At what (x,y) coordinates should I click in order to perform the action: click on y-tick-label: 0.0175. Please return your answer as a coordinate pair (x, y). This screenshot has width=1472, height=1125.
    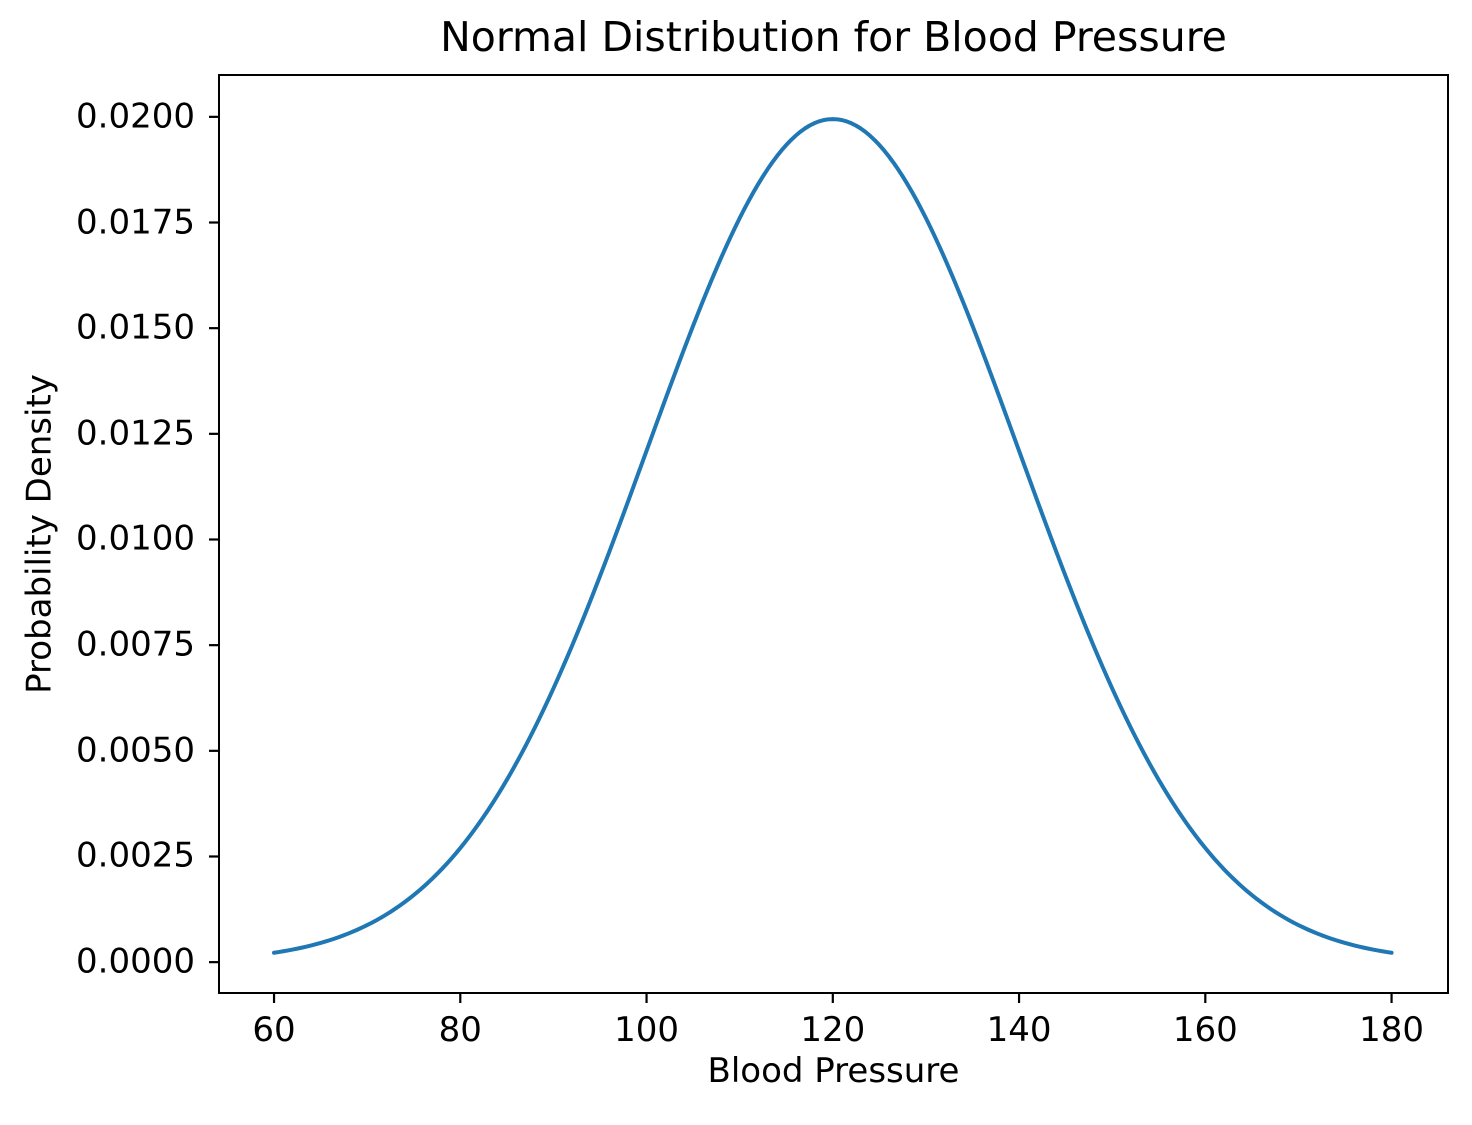
    Looking at the image, I should click on (135, 221).